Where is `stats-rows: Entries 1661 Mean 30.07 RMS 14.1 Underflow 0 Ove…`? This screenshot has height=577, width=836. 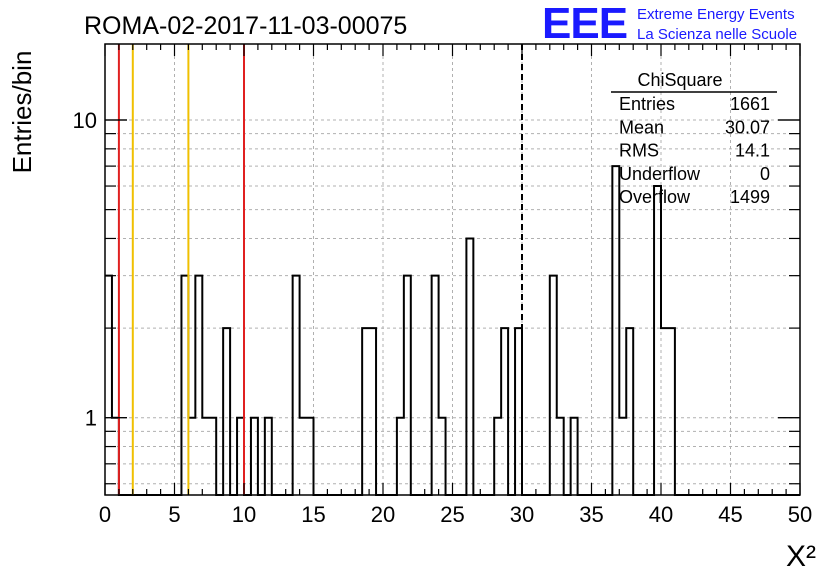 stats-rows: Entries 1661 Mean 30.07 RMS 14.1 Underflow 0 Ove… is located at coordinates (694, 150).